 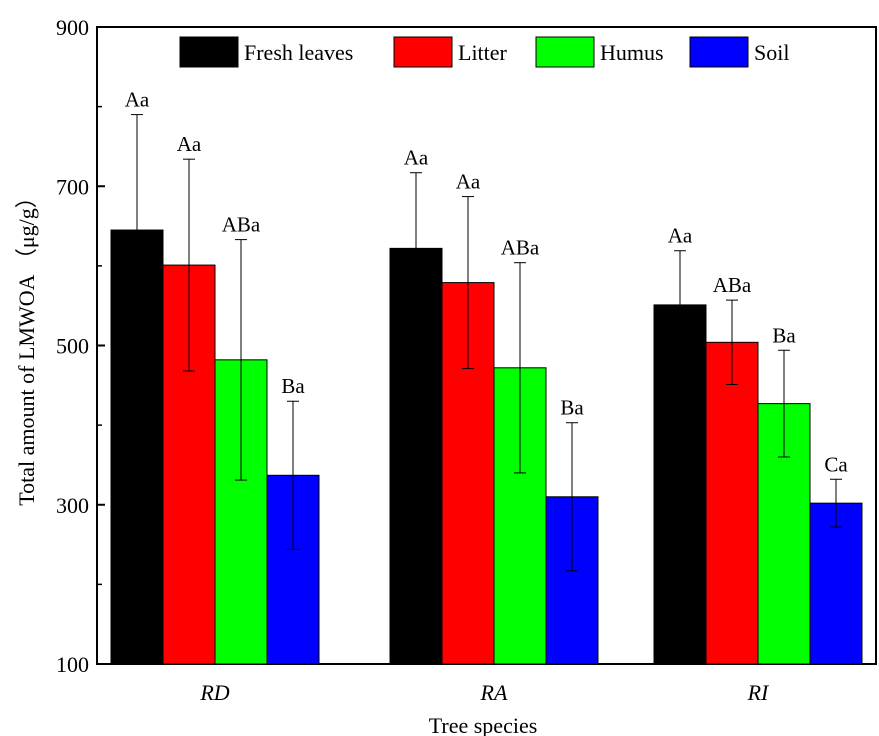 I want to click on legend-label: Soil, so click(x=771, y=52).